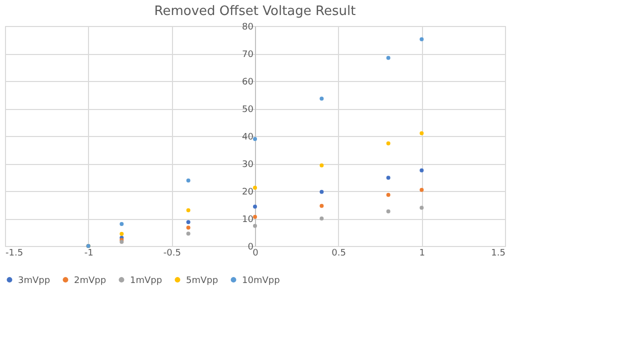 This screenshot has height=362, width=640. Describe the element at coordinates (248, 110) in the screenshot. I see `y-tick-label: 50` at that location.